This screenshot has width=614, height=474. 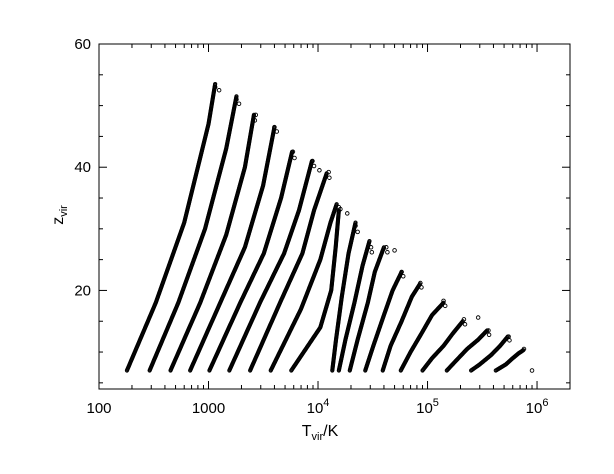 I want to click on x-tick-label: 10⁴, so click(x=318, y=407).